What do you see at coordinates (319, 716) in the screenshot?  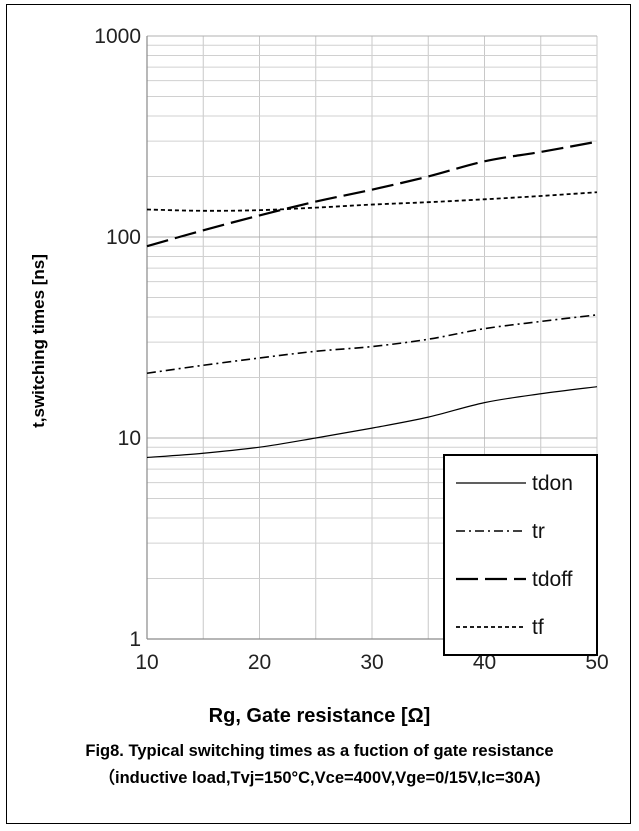 I see `x-axis-label: Rg, Gate resistance [Ω]` at bounding box center [319, 716].